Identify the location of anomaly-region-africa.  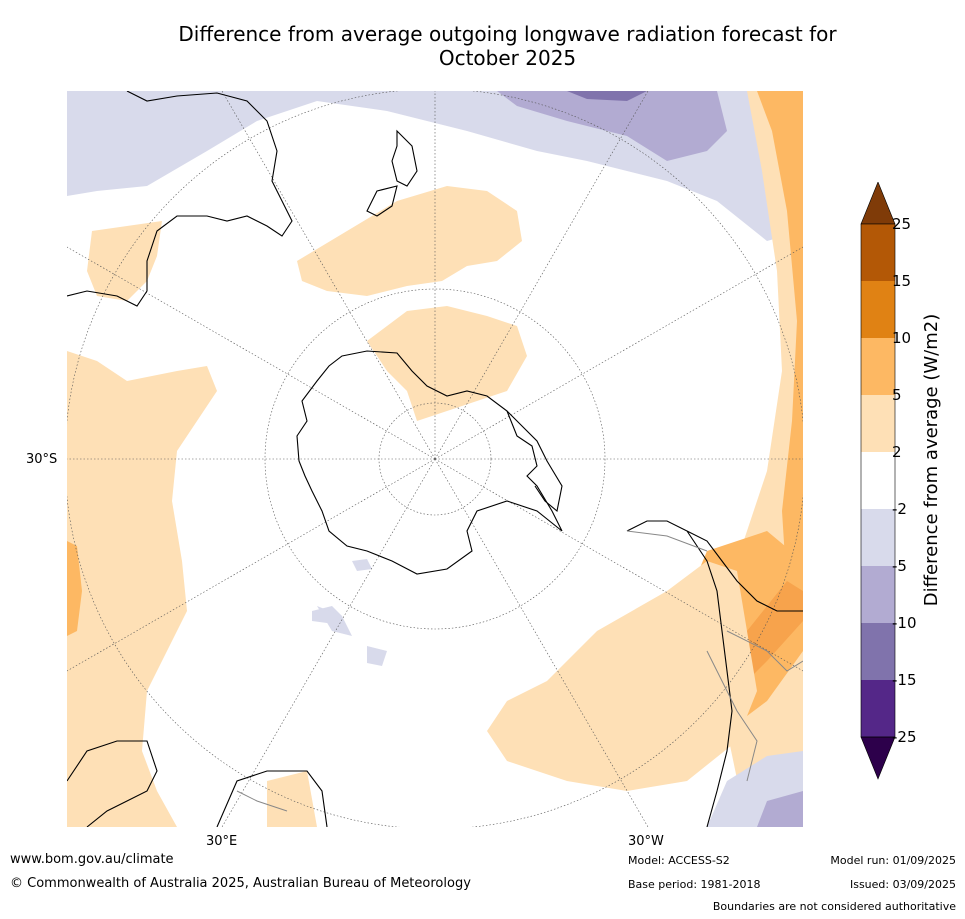
(292, 799).